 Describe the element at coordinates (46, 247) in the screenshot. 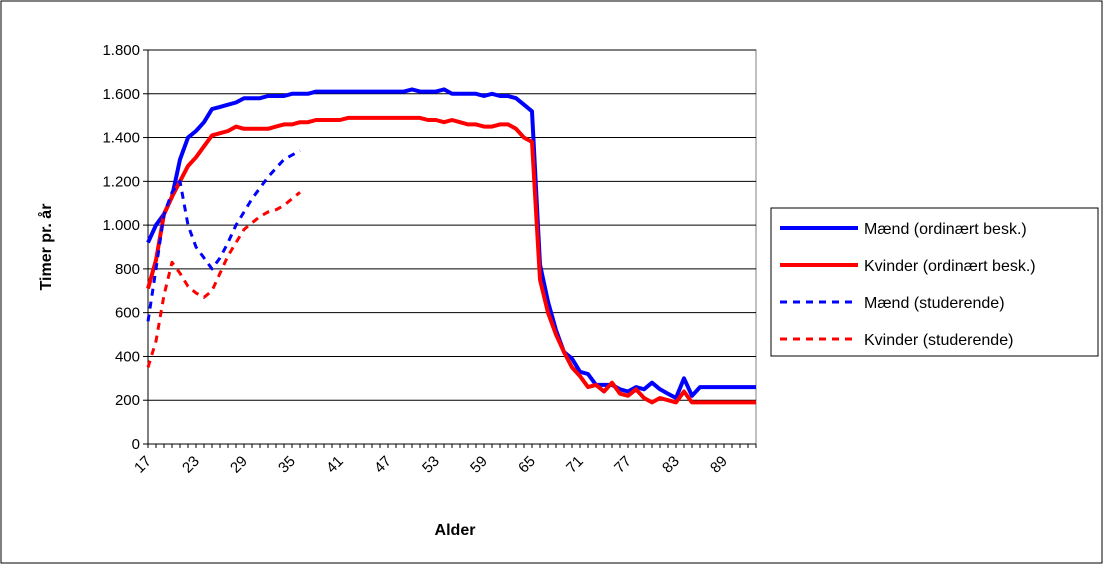

I see `y-axis-title: Timer pr. år` at that location.